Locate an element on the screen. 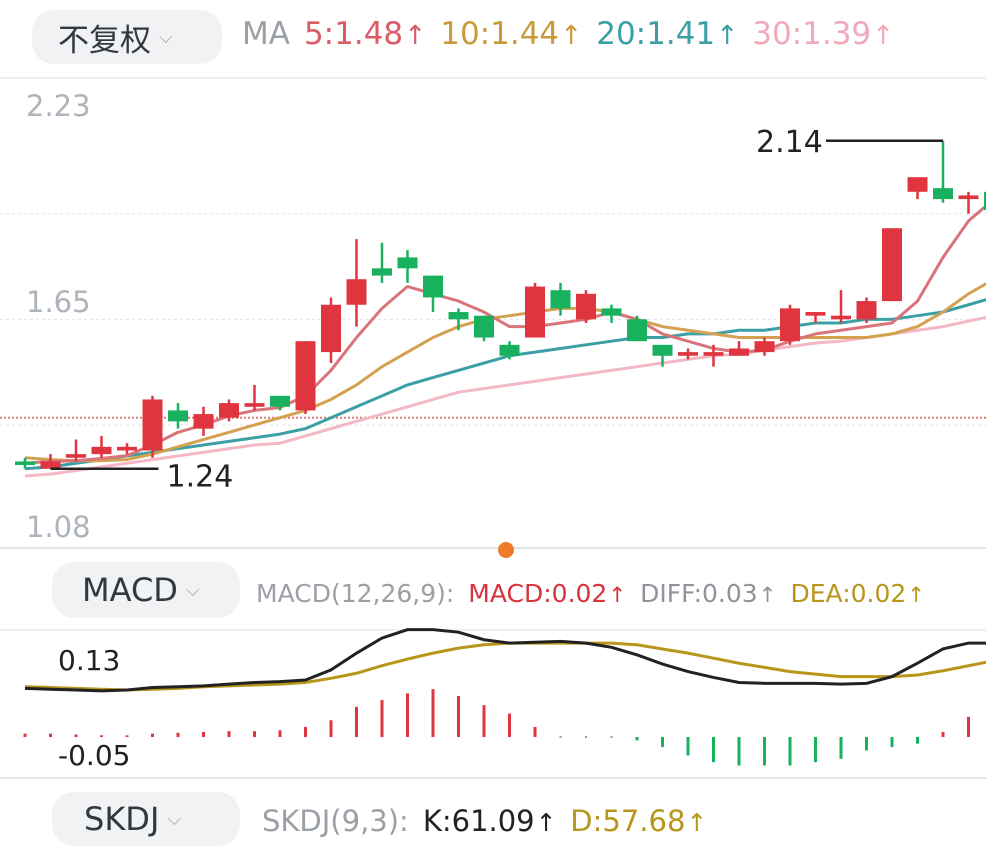 The height and width of the screenshot is (846, 986). adjust-dropdown: 不复权 ⌵ is located at coordinates (127, 37).